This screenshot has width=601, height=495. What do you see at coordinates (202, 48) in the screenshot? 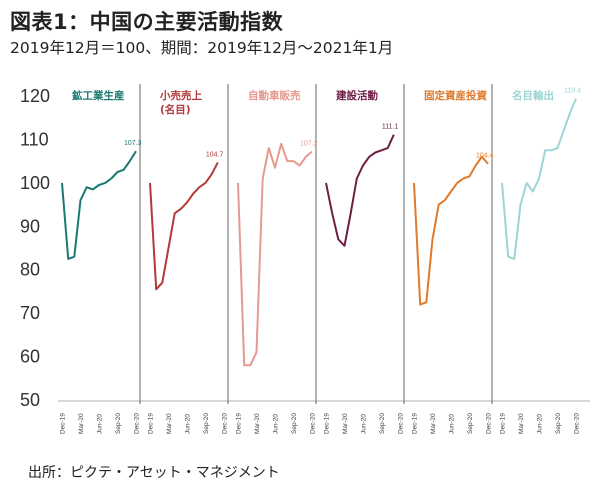
I see `chart-subtitle: 2019年12月＝100、期間：2019年12月～2021年1月` at bounding box center [202, 48].